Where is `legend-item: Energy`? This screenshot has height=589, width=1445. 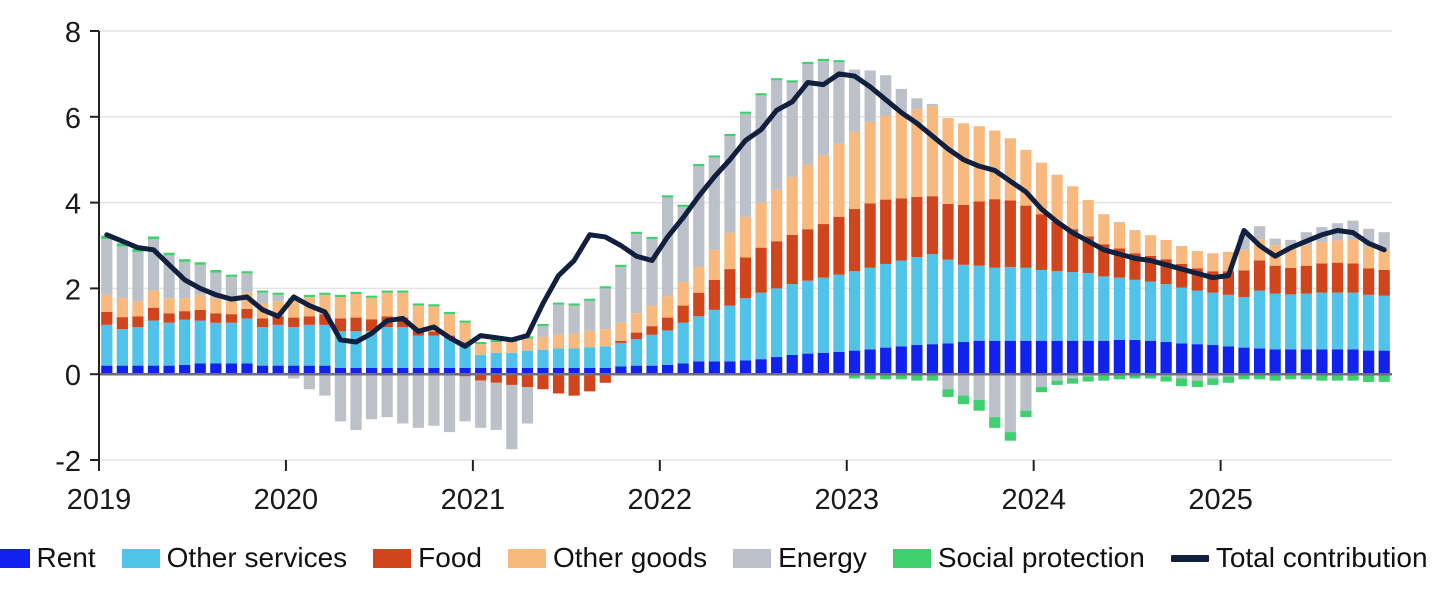 legend-item: Energy is located at coordinates (800, 558).